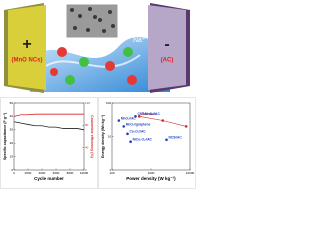 Image resolution: width=320 pixels, height=240 pixels. Describe the element at coordinates (56, 173) in the screenshot. I see `x-tick-label: 6000` at that location.